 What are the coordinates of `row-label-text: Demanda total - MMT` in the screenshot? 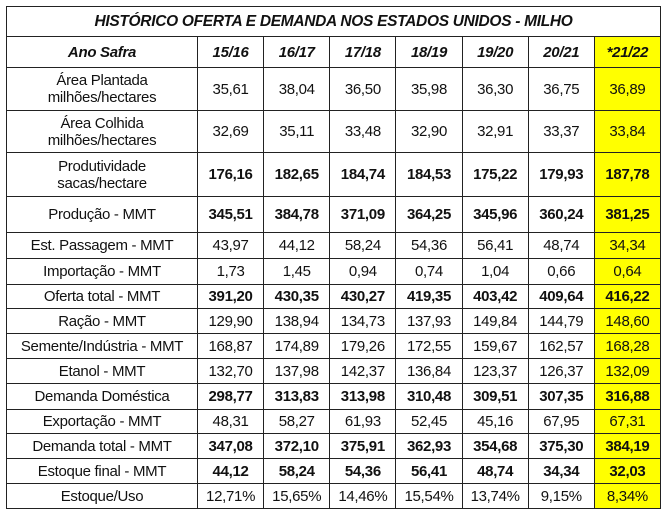 It's located at (102, 446).